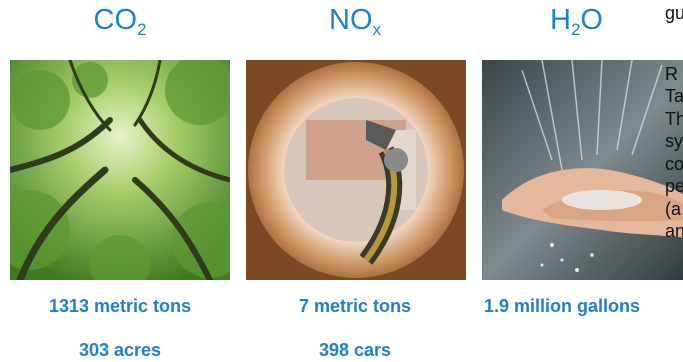  Describe the element at coordinates (120, 306) in the screenshot. I see `co2-tons-value: 1313 metric tons` at that location.